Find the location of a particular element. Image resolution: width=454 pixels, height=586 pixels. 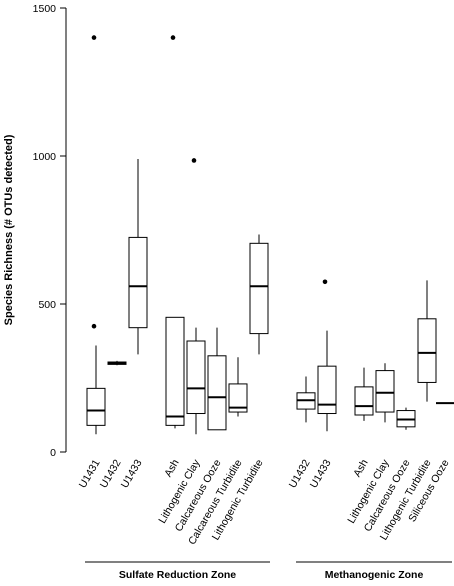

y-tick-label: 1500 is located at coordinates (45, 9).